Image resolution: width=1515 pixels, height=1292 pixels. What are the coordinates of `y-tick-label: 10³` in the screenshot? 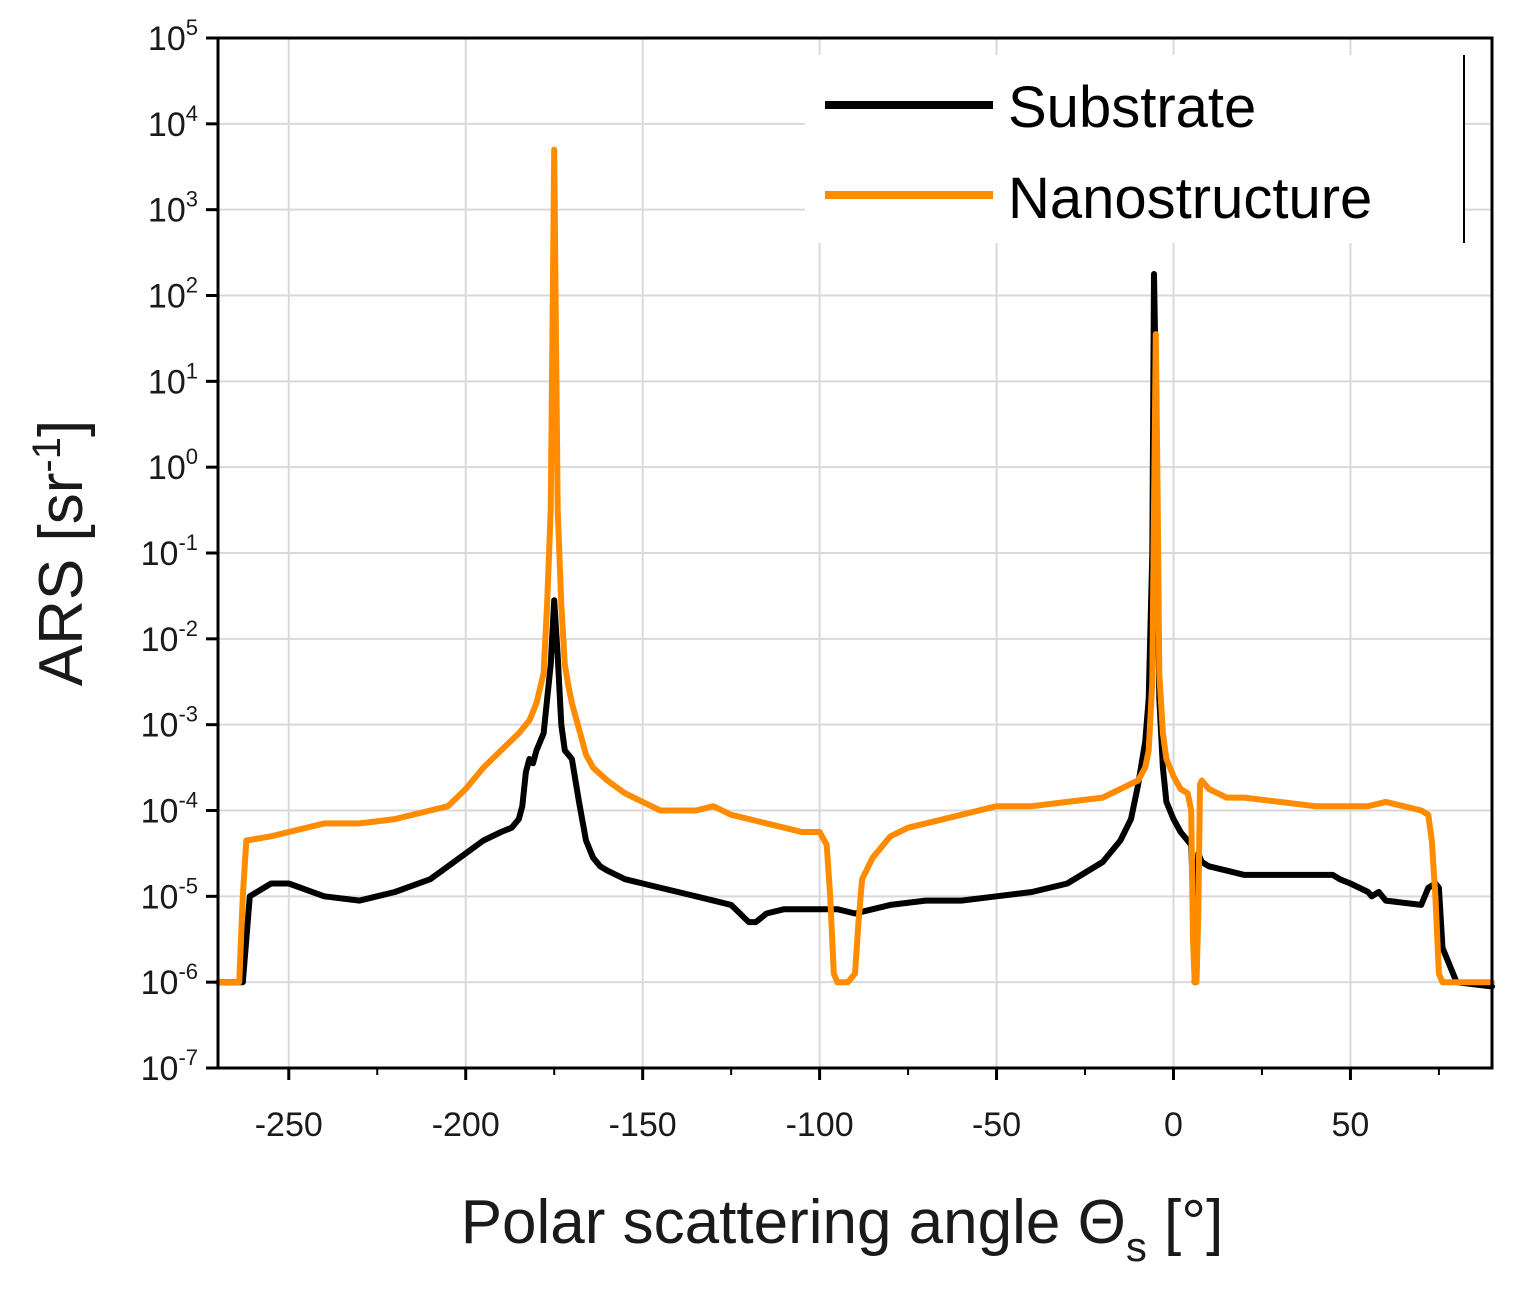 It's located at (173, 208).